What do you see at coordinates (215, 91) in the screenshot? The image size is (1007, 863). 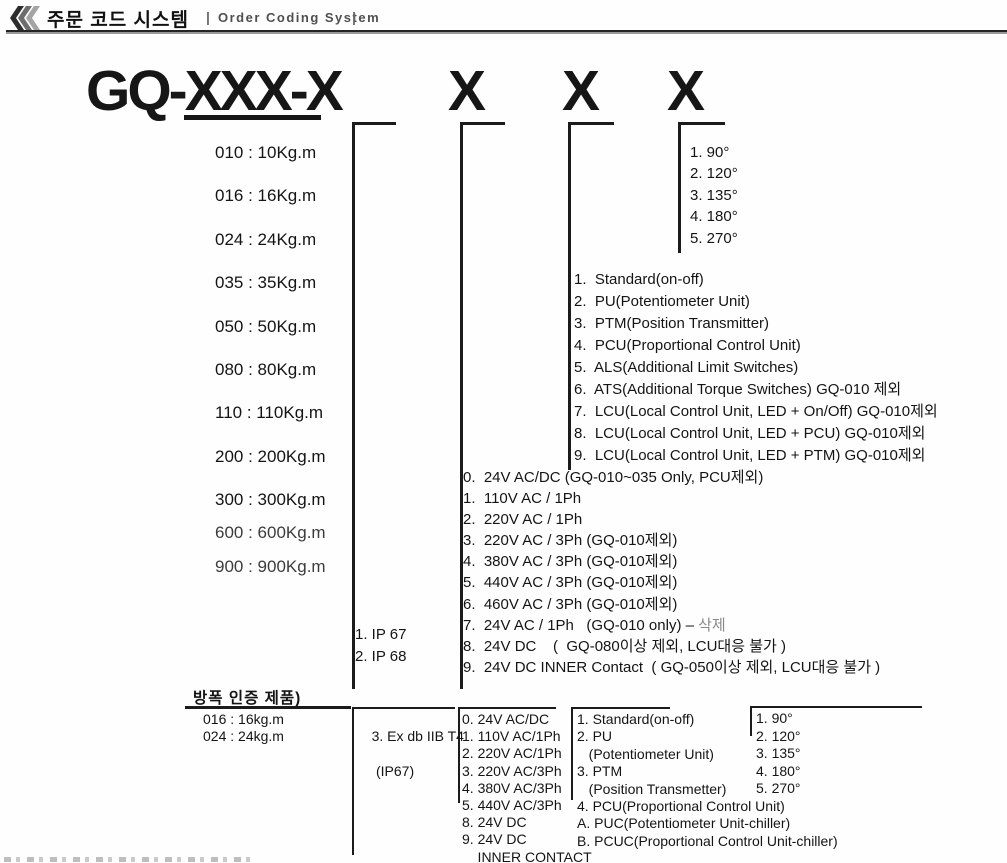 I see `code-base: GQ-XXX-X` at bounding box center [215, 91].